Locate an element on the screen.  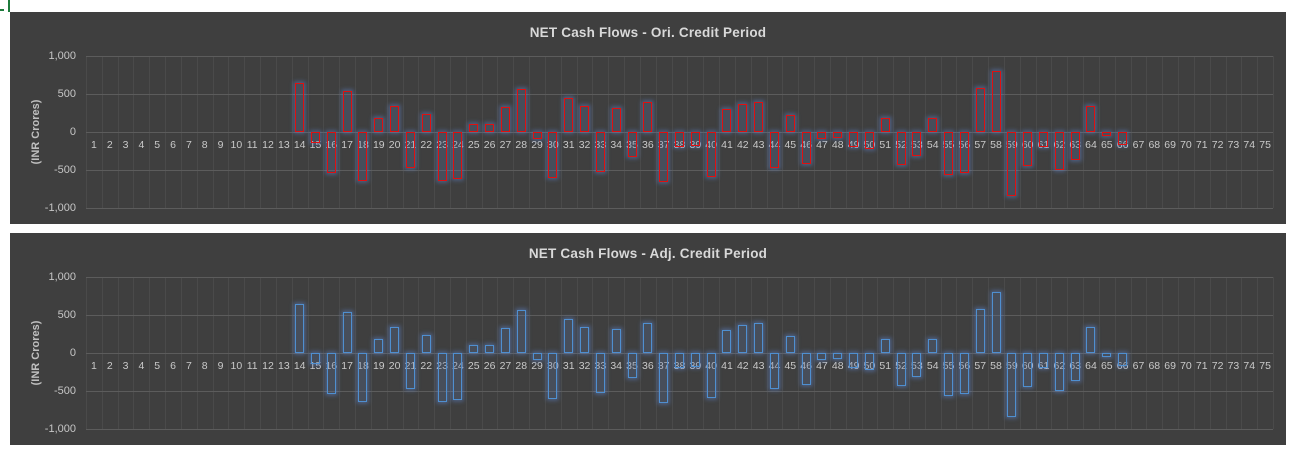
chart-title: NET Cash Flows - Adj. Credit Period is located at coordinates (648, 253).